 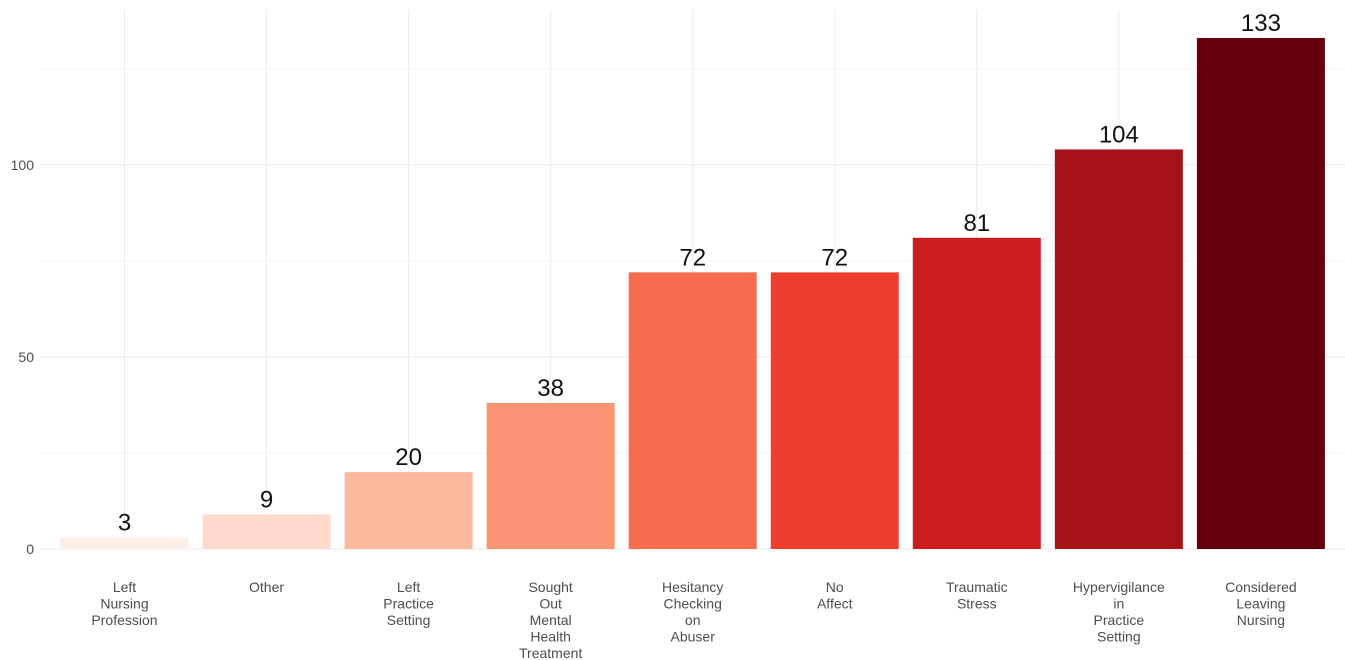 What do you see at coordinates (692, 612) in the screenshot?
I see `x-tick-label: Hesitancy Checking on Abuser` at bounding box center [692, 612].